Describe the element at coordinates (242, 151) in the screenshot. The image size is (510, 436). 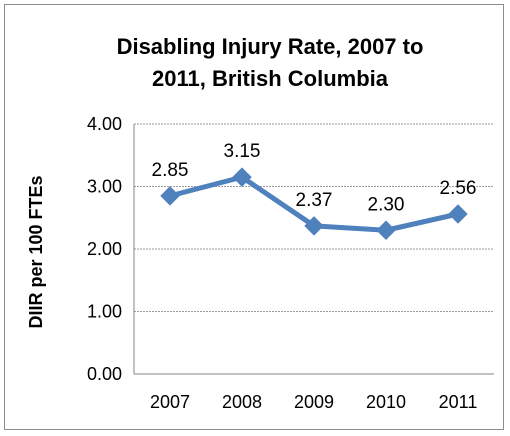
I see `data-label: 3.15` at that location.